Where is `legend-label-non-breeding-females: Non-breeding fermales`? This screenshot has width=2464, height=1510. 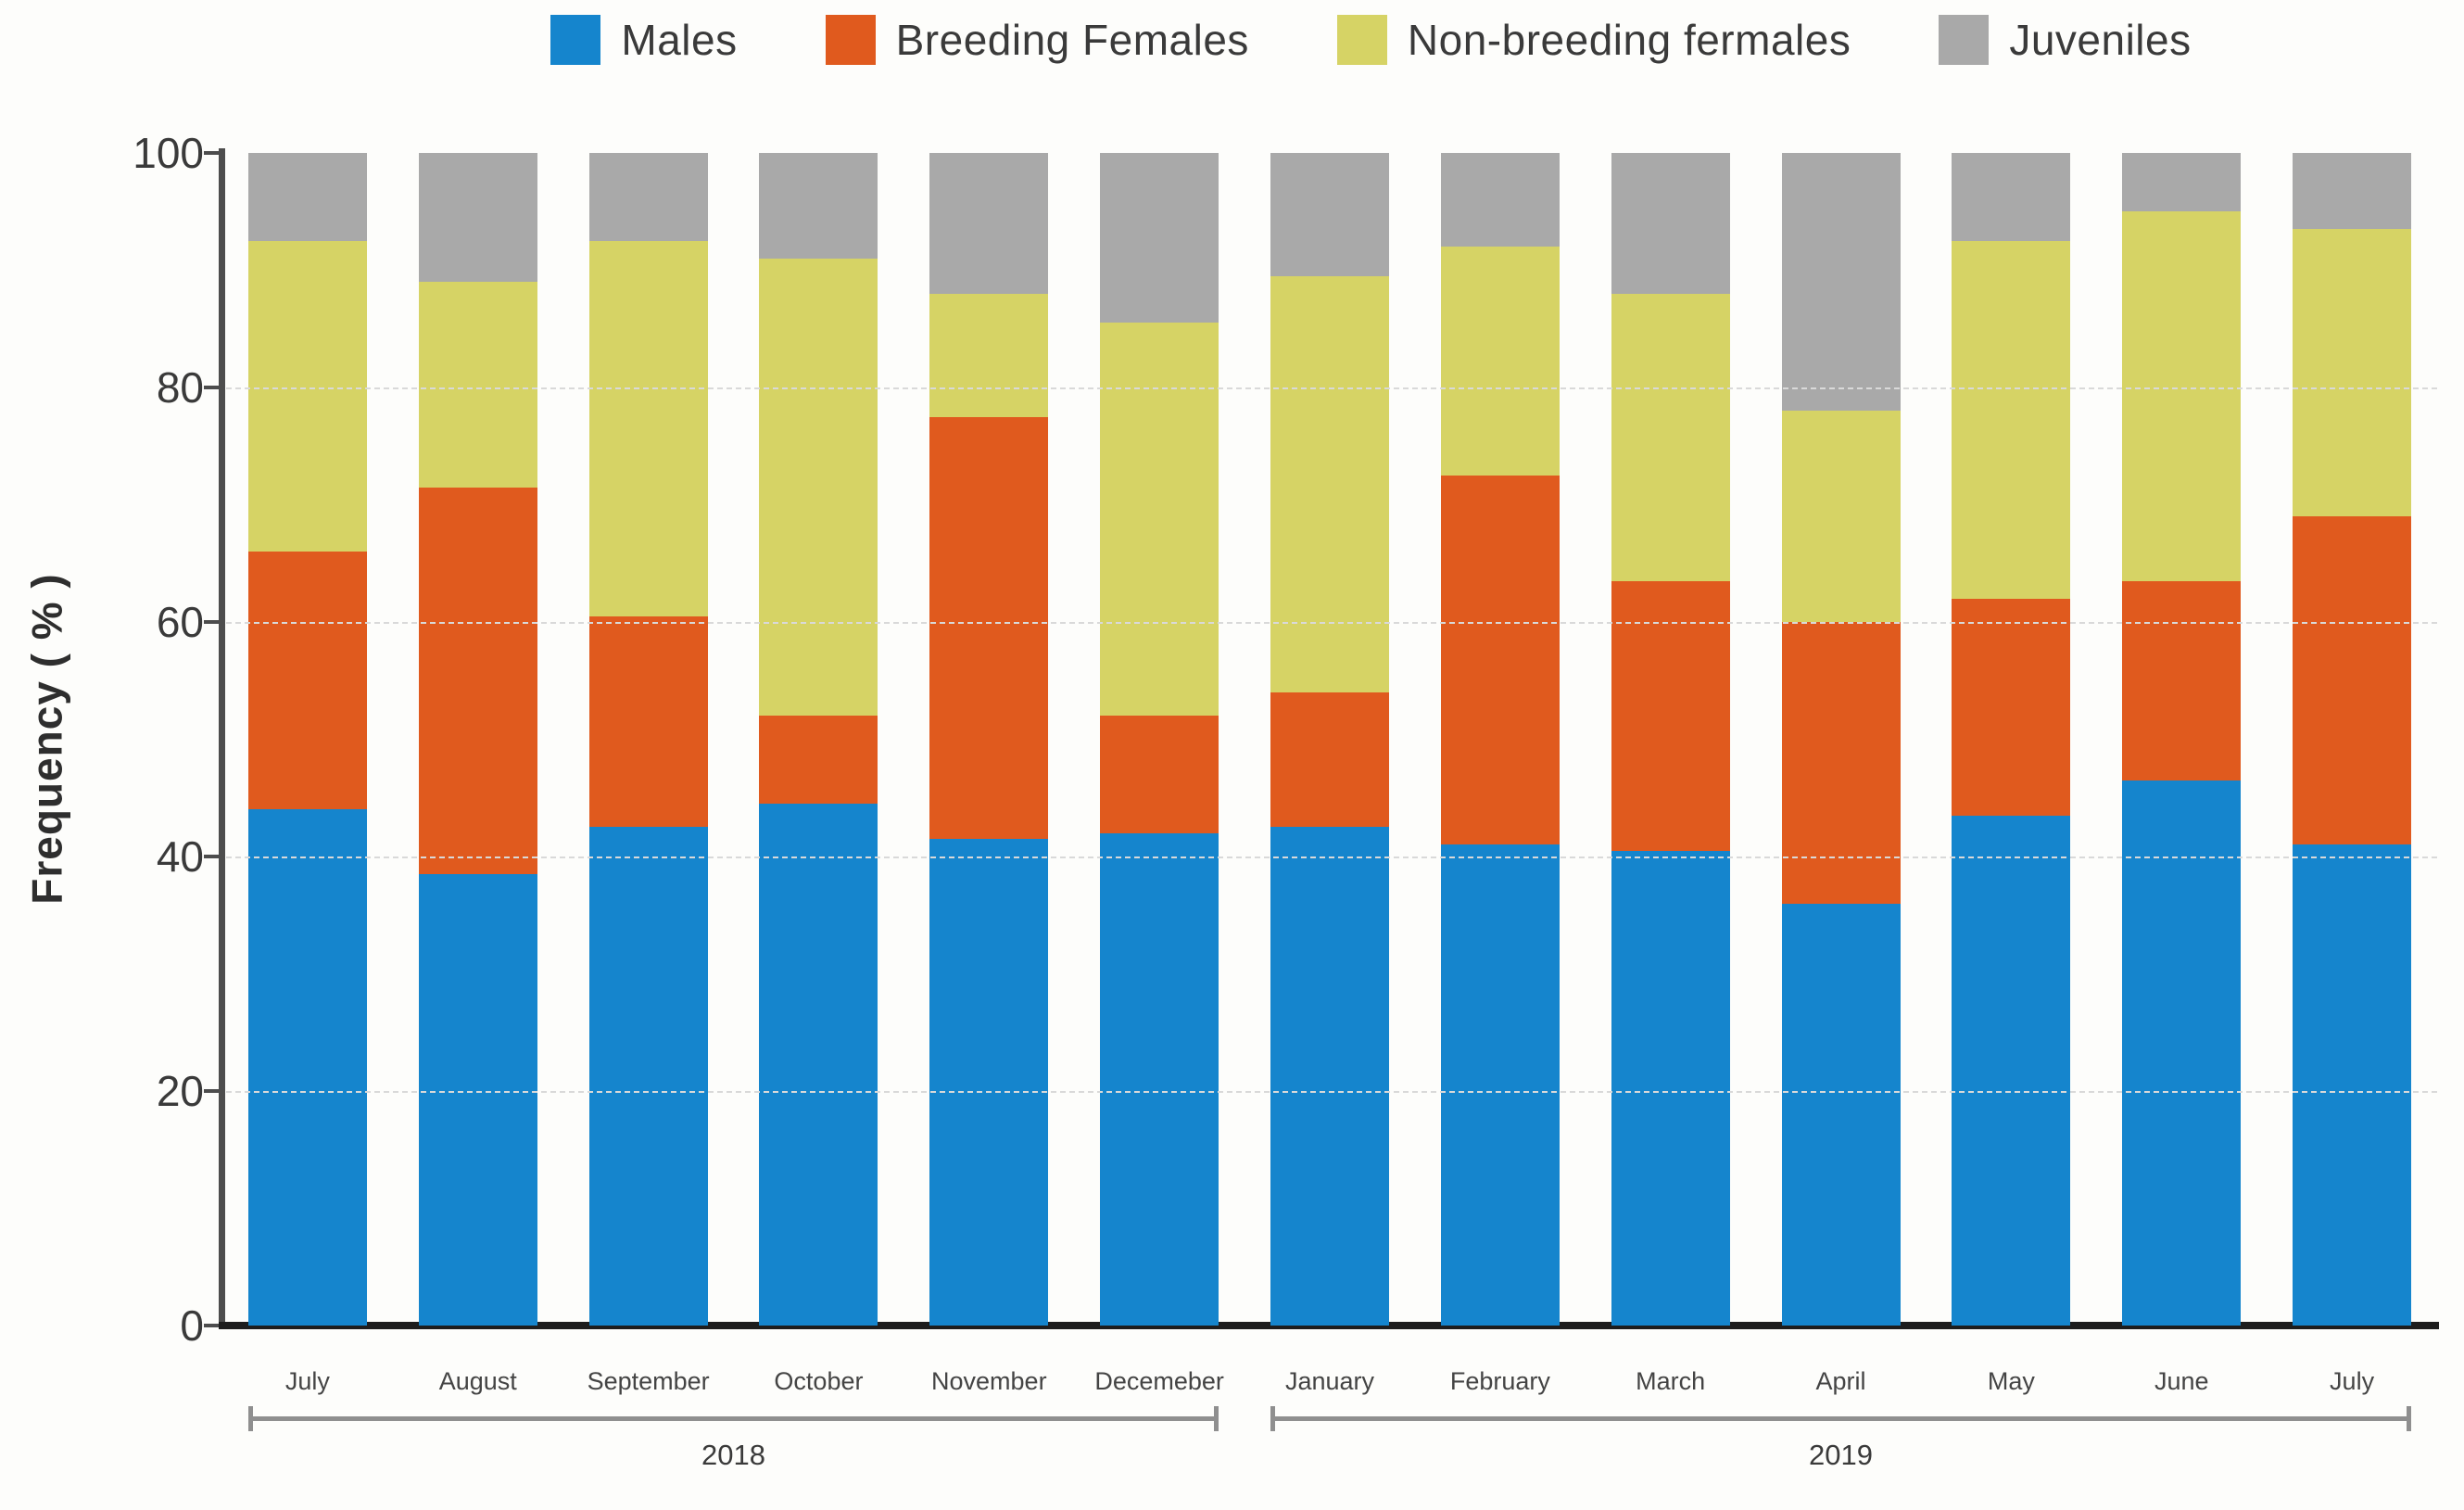 legend-label-non-breeding-females: Non-breeding fermales is located at coordinates (1629, 40).